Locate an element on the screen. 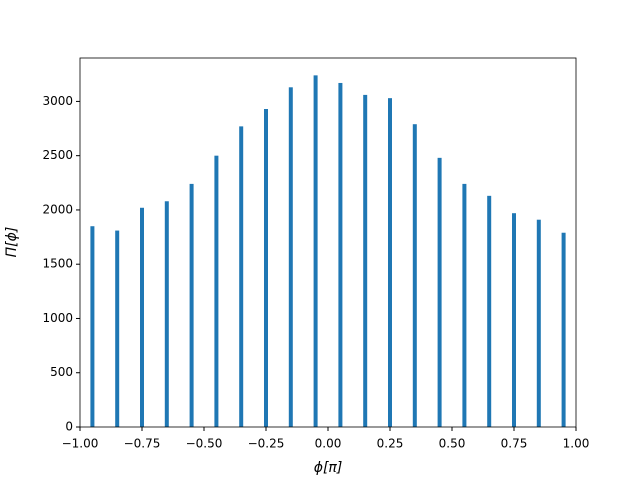  x-tick-label: −1.00 is located at coordinates (80, 444).